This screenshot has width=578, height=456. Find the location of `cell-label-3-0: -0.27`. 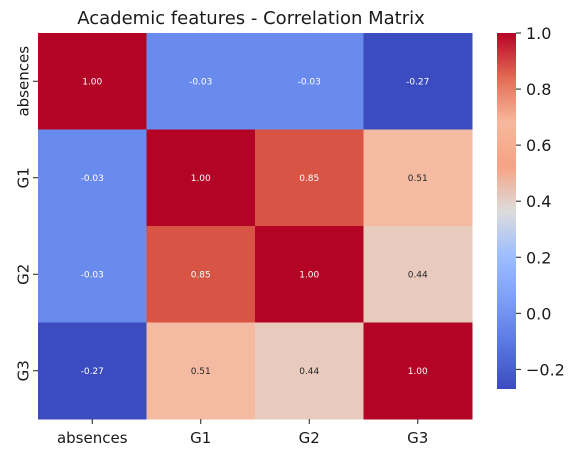

cell-label-3-0: -0.27 is located at coordinates (92, 372).